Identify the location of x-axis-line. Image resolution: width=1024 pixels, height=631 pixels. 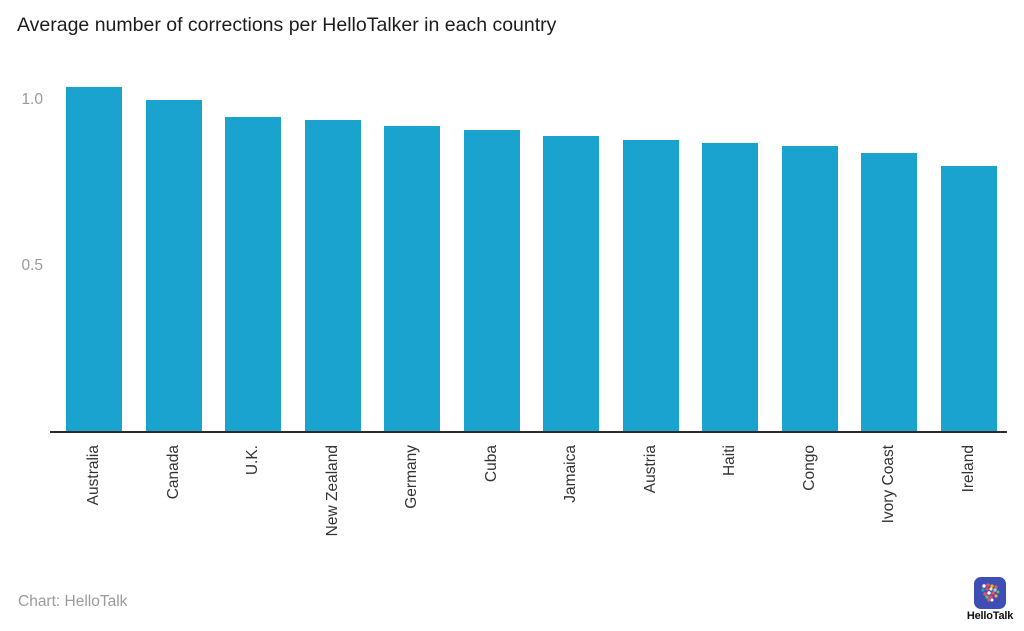
(528, 432).